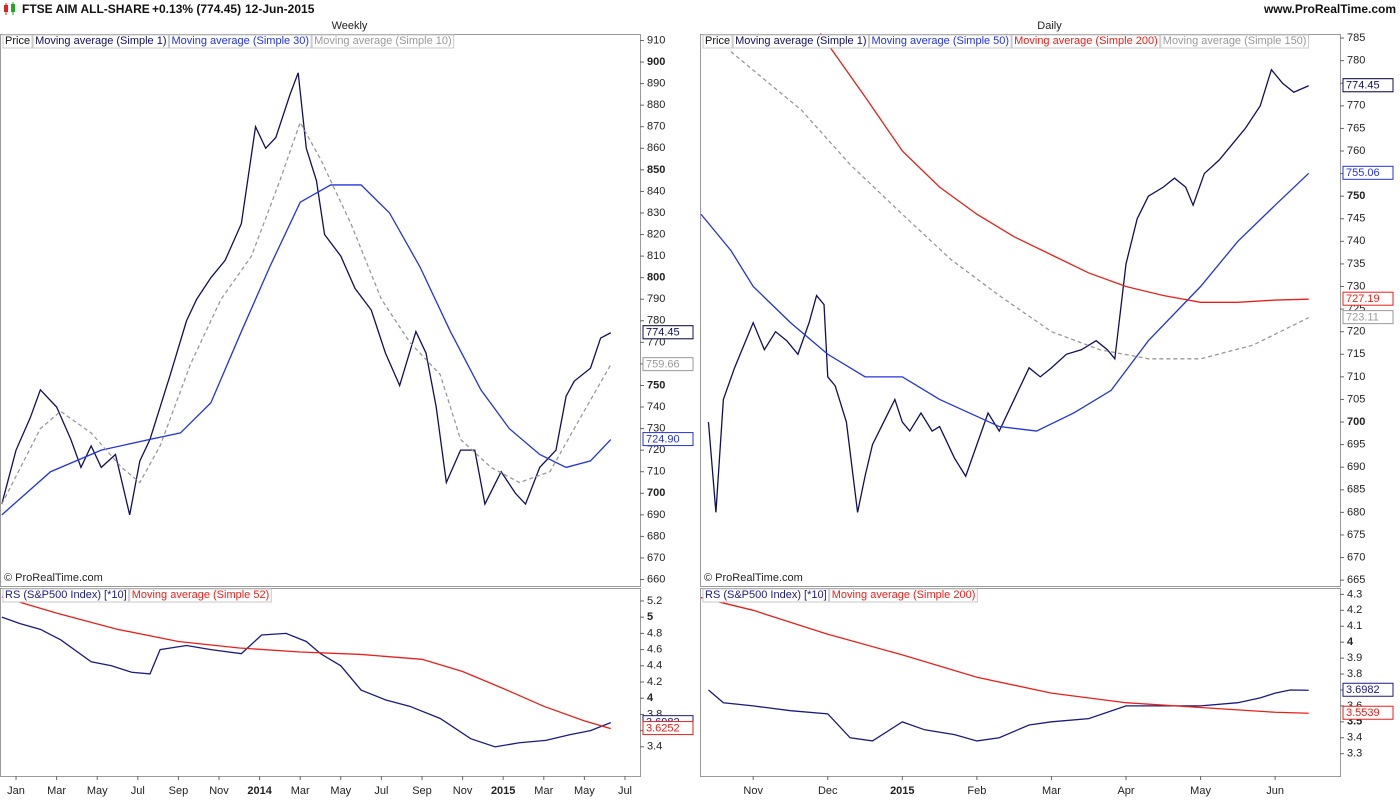 The width and height of the screenshot is (1400, 800). I want to click on legend-entry: Moving average (Simple 52), so click(201, 595).